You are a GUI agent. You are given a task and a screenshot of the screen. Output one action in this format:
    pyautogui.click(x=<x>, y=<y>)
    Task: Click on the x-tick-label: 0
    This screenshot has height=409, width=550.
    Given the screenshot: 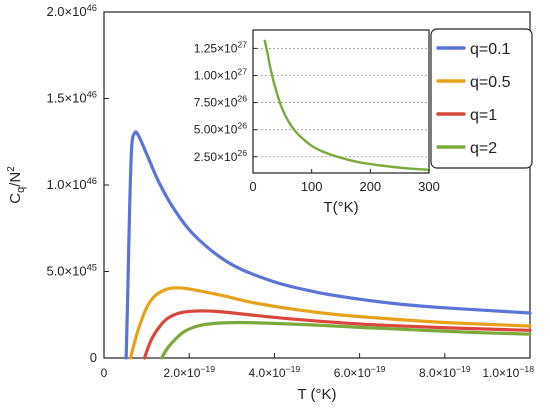 What is the action you would take?
    pyautogui.click(x=104, y=373)
    